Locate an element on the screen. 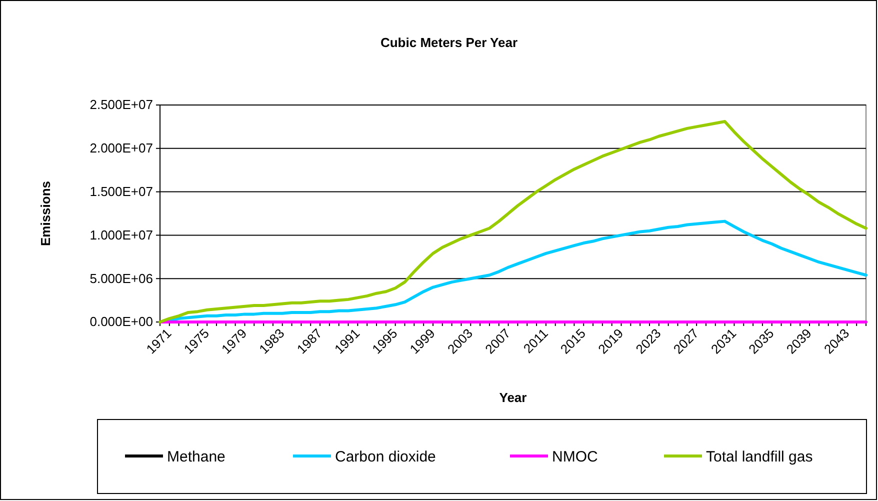 This screenshot has height=501, width=878. y-tick-label: 2.500E+07 is located at coordinates (121, 104).